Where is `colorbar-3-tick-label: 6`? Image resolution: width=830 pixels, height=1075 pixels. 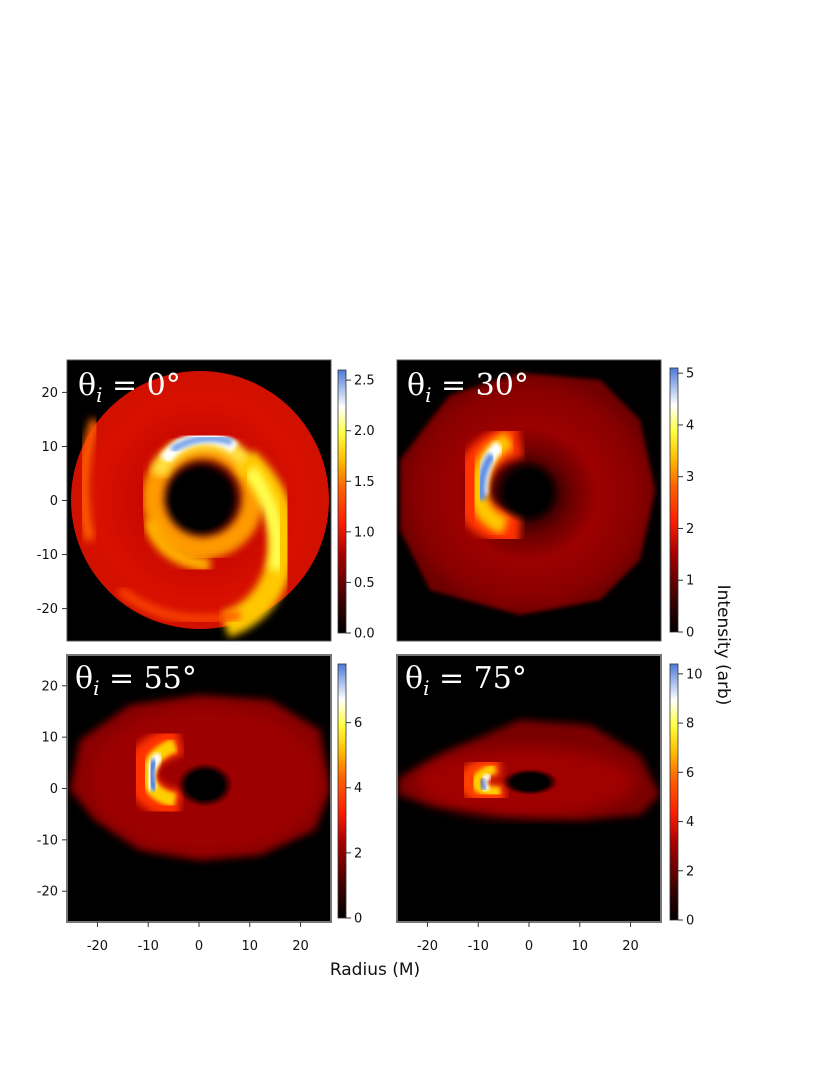 colorbar-3-tick-label: 6 is located at coordinates (690, 773).